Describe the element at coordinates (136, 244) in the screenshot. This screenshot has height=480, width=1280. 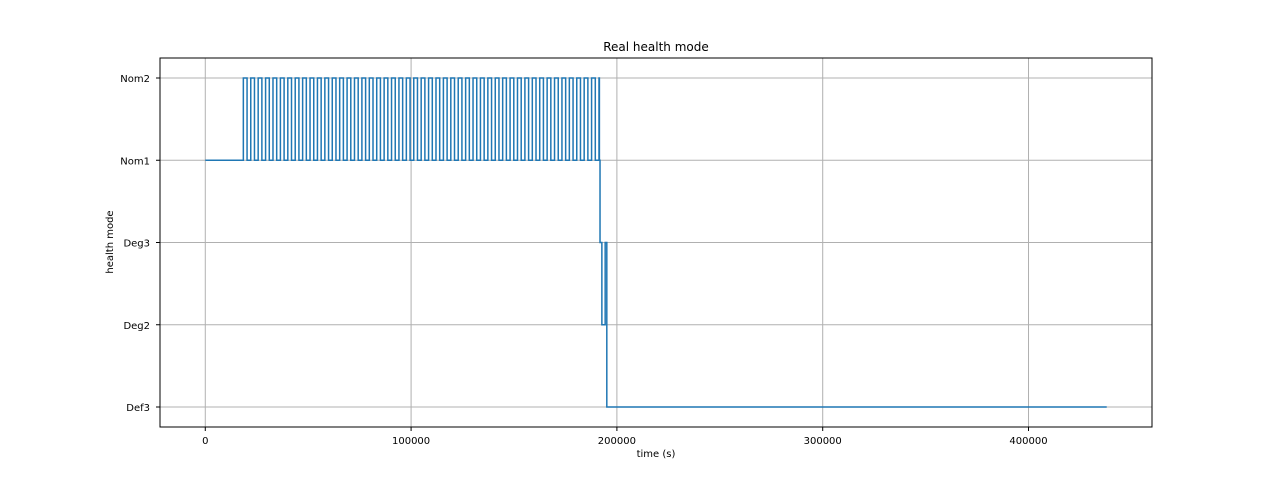
I see `y-tick-label: Deg3` at that location.